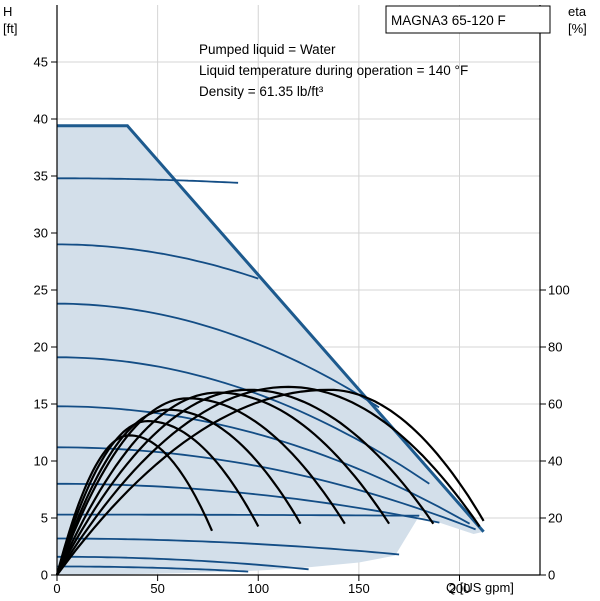 The image size is (600, 601). Describe the element at coordinates (267, 49) in the screenshot. I see `info-line-liquid: Pumped liquid = Water` at that location.